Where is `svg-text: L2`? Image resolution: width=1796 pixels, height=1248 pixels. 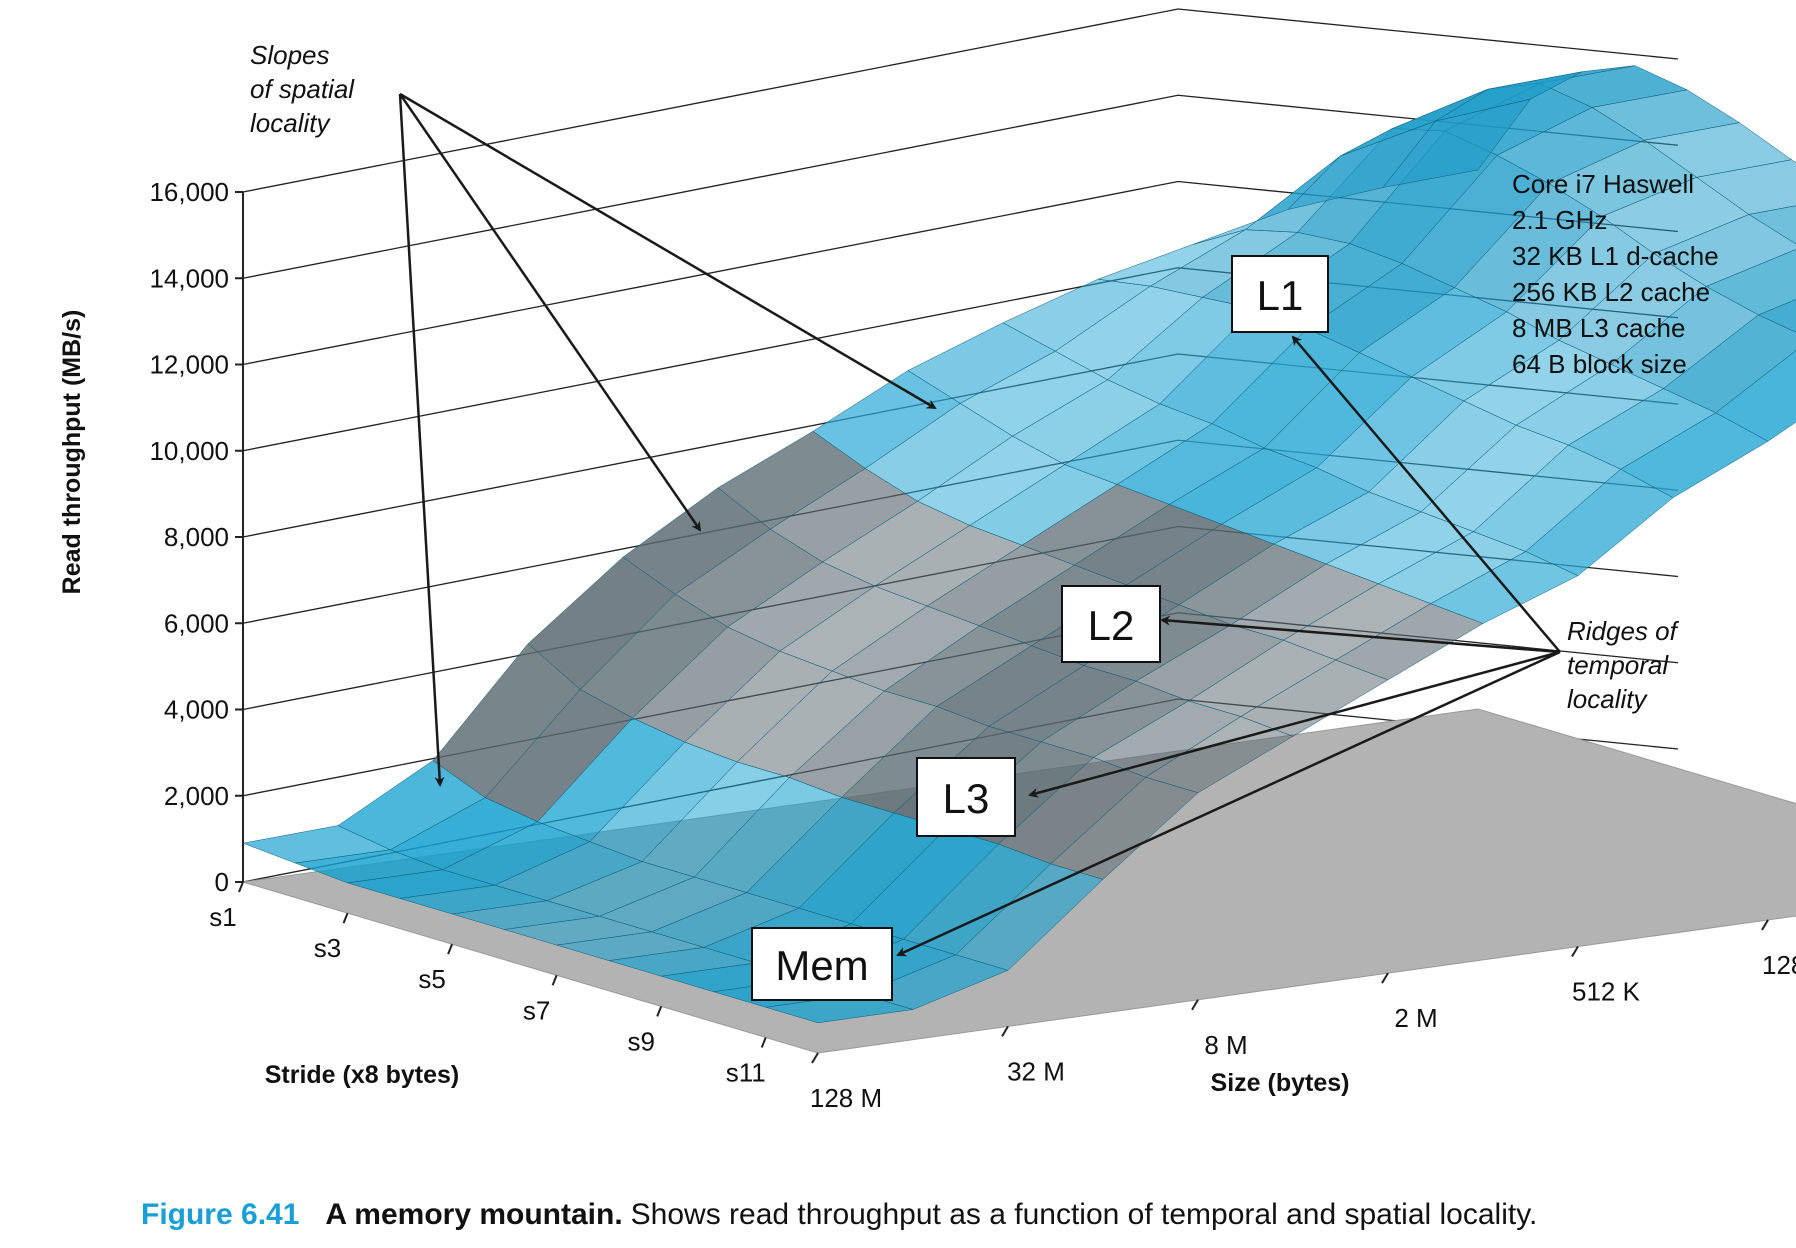
svg-text: L2 is located at coordinates (1111, 625).